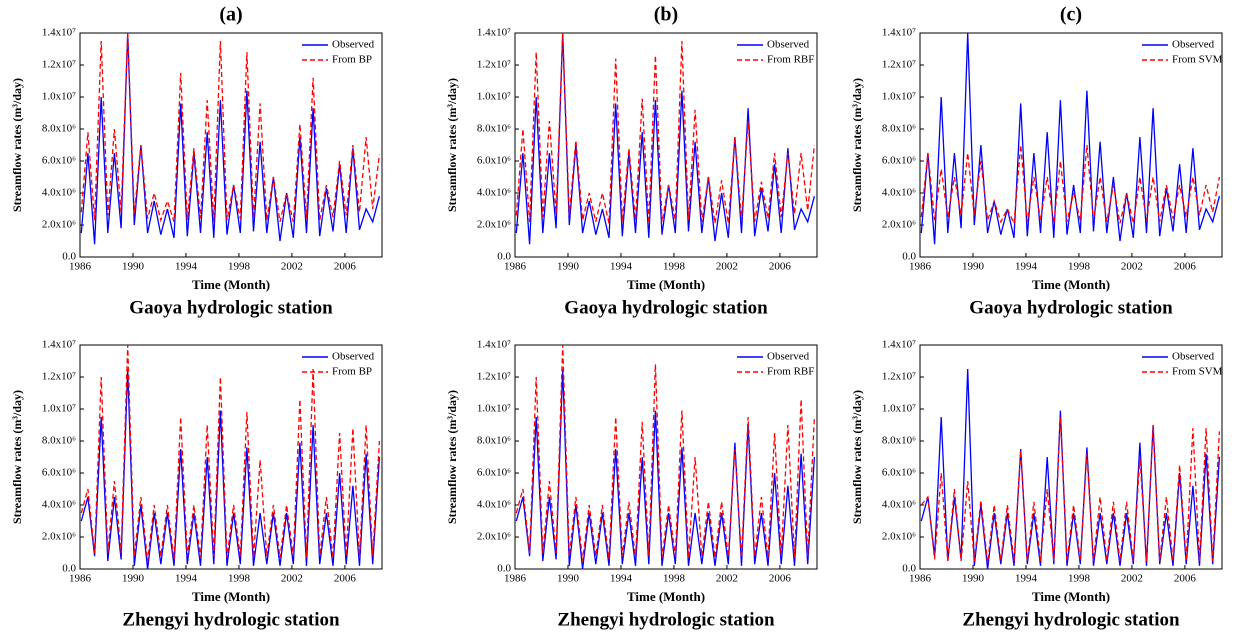 This screenshot has height=638, width=1238. What do you see at coordinates (230, 15) in the screenshot?
I see `panel-title: (a)` at bounding box center [230, 15].